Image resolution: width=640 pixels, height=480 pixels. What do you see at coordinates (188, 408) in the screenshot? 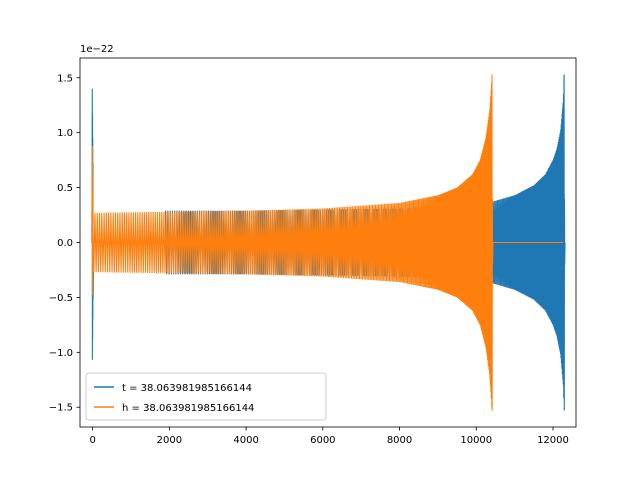
I see `legend-label-1: h = 38.063981985166144` at bounding box center [188, 408].